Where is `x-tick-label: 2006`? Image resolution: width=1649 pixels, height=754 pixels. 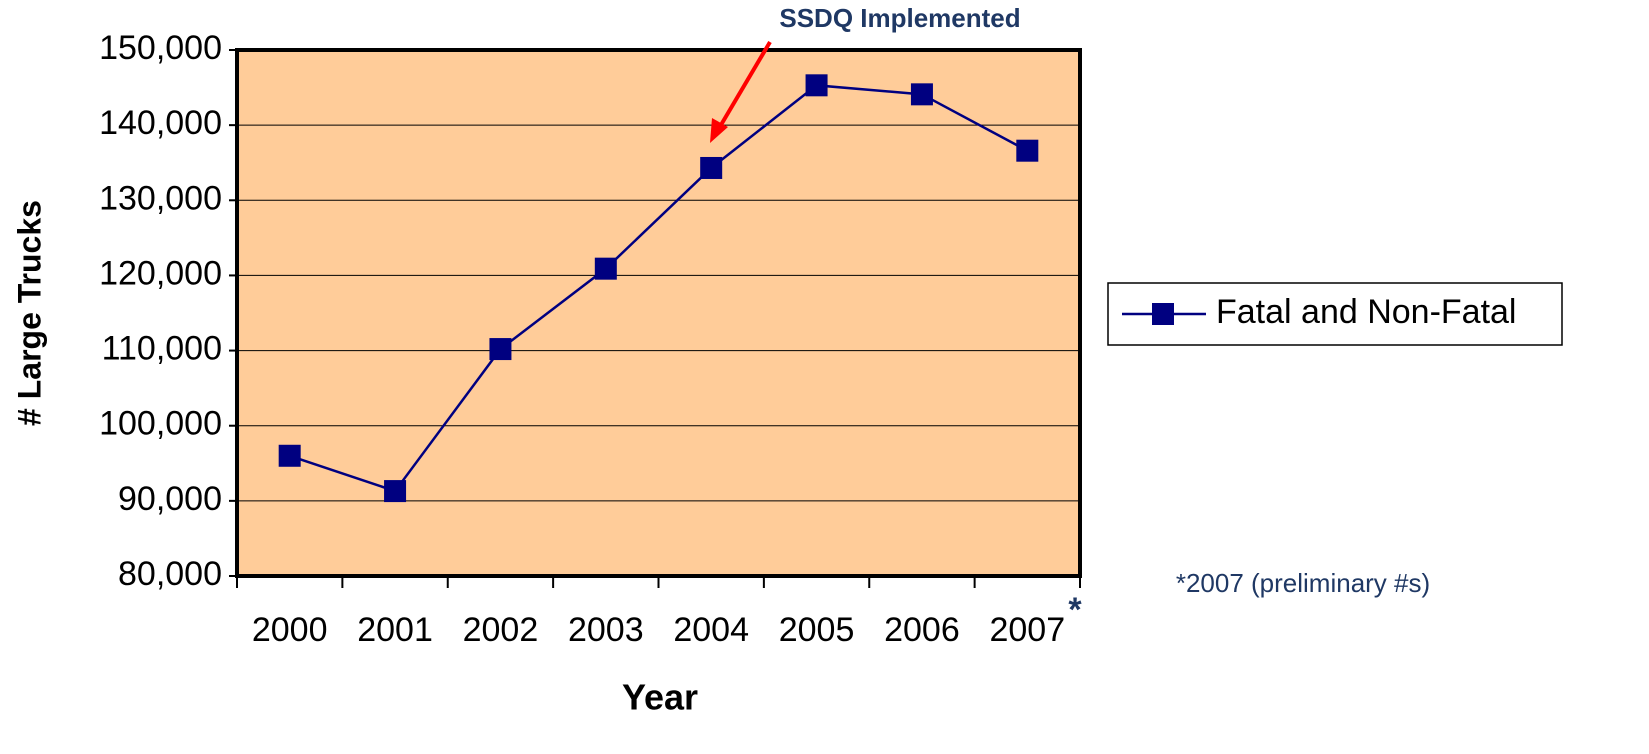 x-tick-label: 2006 is located at coordinates (922, 630).